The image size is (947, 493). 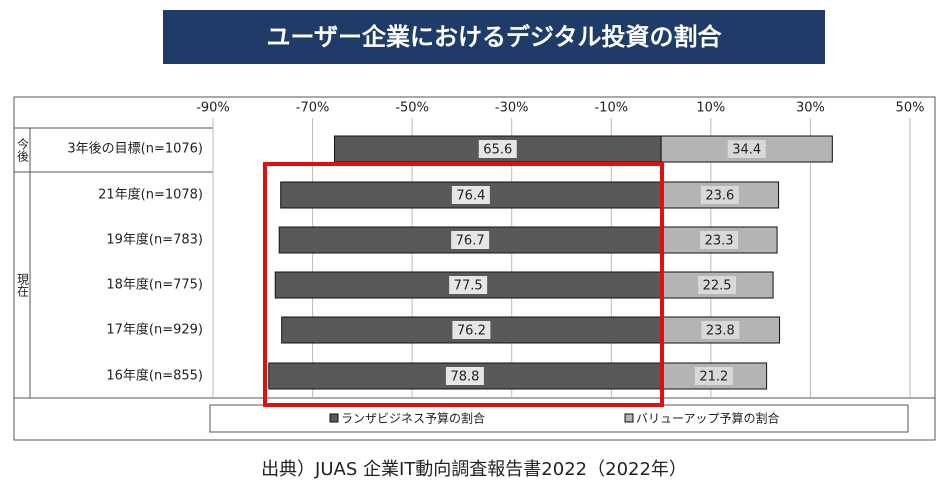 I want to click on x-tick-label: -70%, so click(x=313, y=108).